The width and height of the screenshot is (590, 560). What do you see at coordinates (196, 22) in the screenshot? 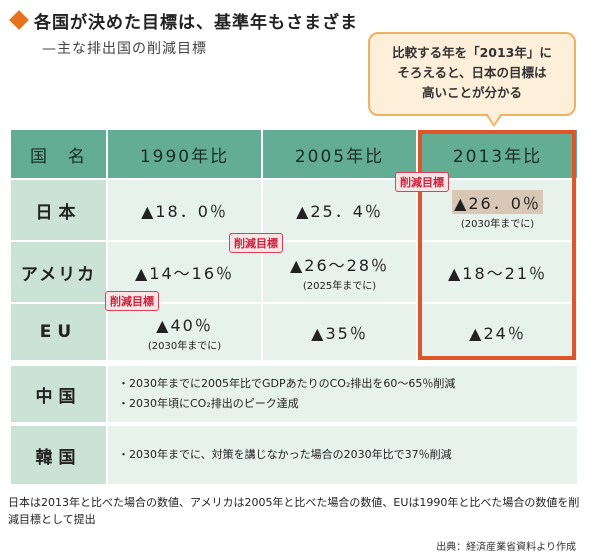
I see `page-title: 各国が決めた目標は、基準年もさまざま` at bounding box center [196, 22].